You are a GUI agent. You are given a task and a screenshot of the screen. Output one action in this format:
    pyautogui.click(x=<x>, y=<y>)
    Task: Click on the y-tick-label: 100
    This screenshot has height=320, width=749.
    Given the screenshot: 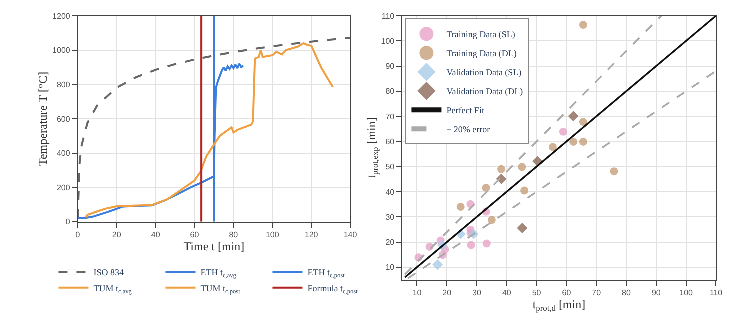 What is the action you would take?
    pyautogui.click(x=388, y=41)
    